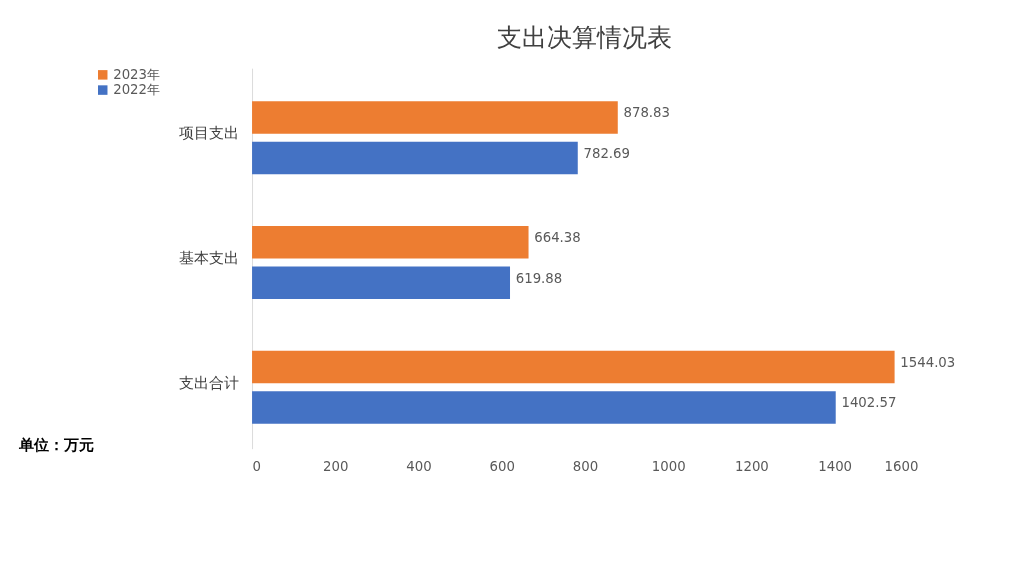  Describe the element at coordinates (668, 467) in the screenshot. I see `x-tick-label: 1000` at that location.